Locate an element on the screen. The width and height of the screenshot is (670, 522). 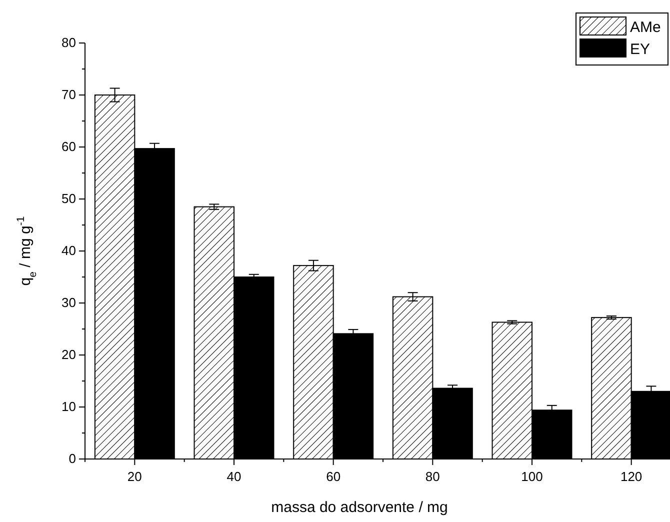
x-tick-label: 20 is located at coordinates (134, 476).